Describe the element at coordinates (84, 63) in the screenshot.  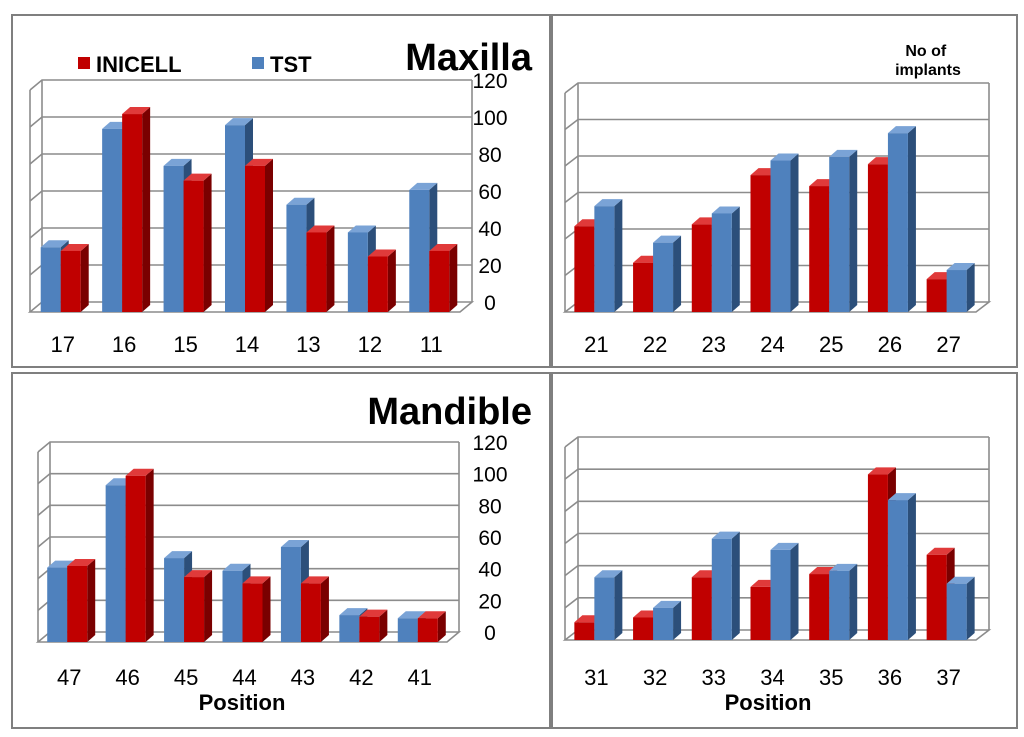
I see `legend-swatch-inicell` at that location.